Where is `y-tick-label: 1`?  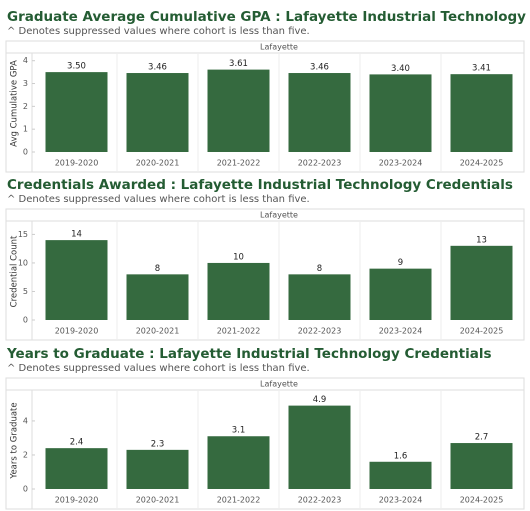 y-tick-label: 1 is located at coordinates (25, 129).